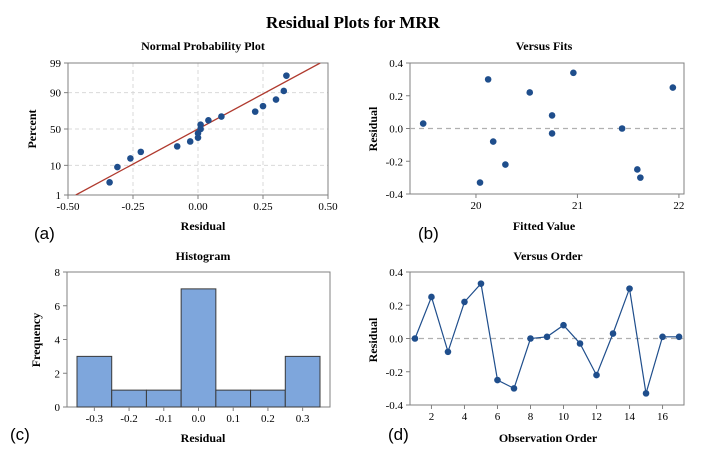 Image resolution: width=706 pixels, height=451 pixels. Describe the element at coordinates (353, 22) in the screenshot. I see `figure-title: Residual Plots for MRR` at that location.